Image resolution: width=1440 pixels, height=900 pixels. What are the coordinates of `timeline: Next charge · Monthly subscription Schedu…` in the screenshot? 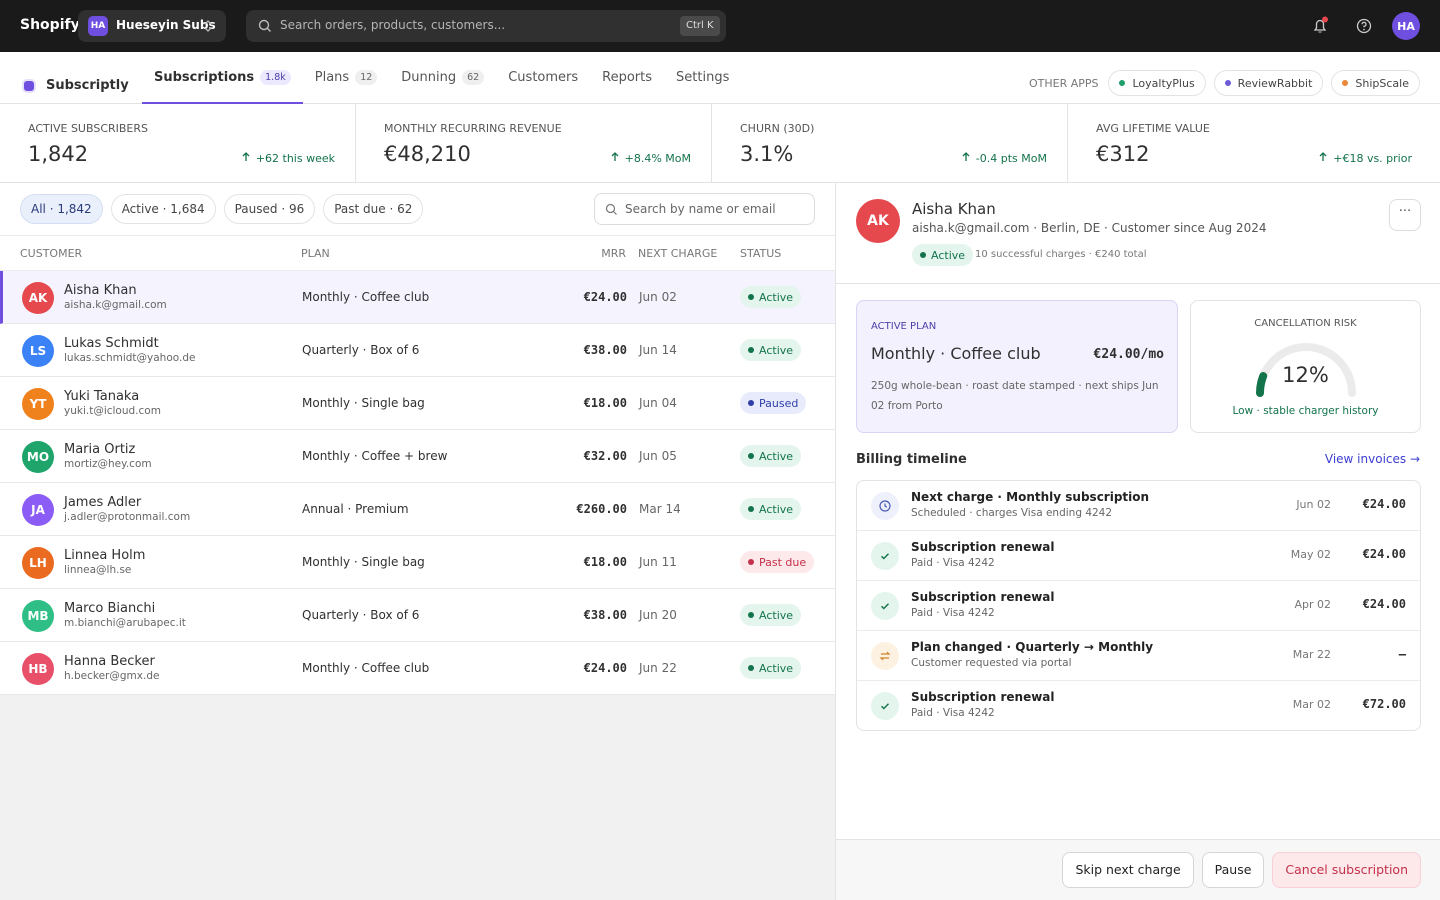 It's located at (1138, 605).